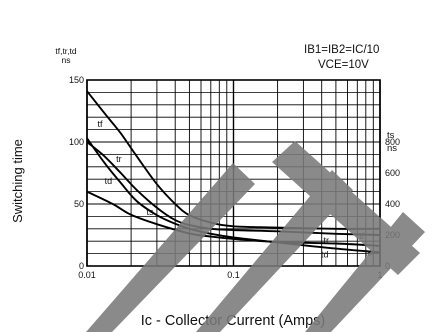 The width and height of the screenshot is (441, 332). Describe the element at coordinates (392, 148) in the screenshot. I see `right-units-label-2: ns` at that location.